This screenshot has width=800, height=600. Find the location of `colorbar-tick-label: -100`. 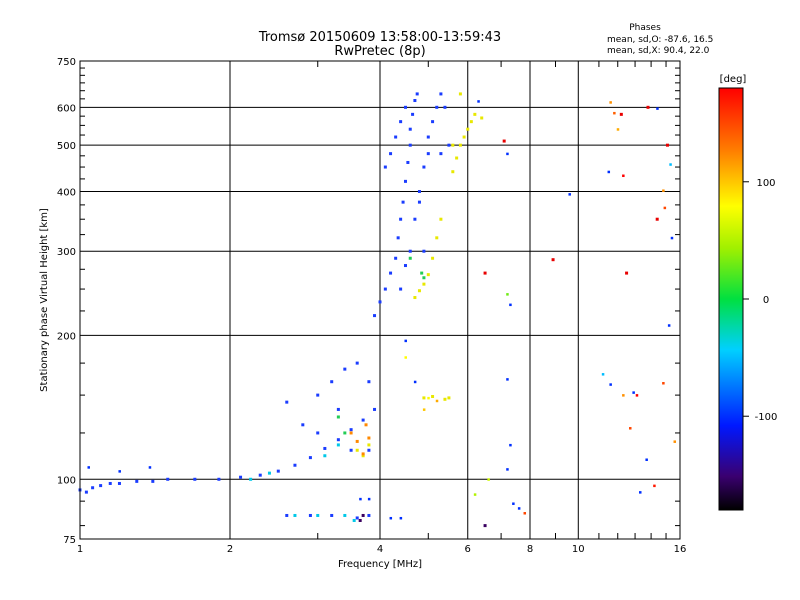

colorbar-tick-label: -100 is located at coordinates (766, 417).